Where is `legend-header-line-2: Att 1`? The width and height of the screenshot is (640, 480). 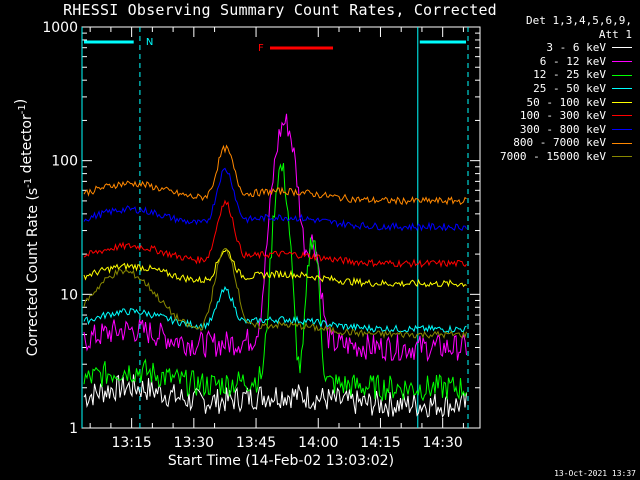 legend-header-line-2: Att 1 is located at coordinates (615, 34).